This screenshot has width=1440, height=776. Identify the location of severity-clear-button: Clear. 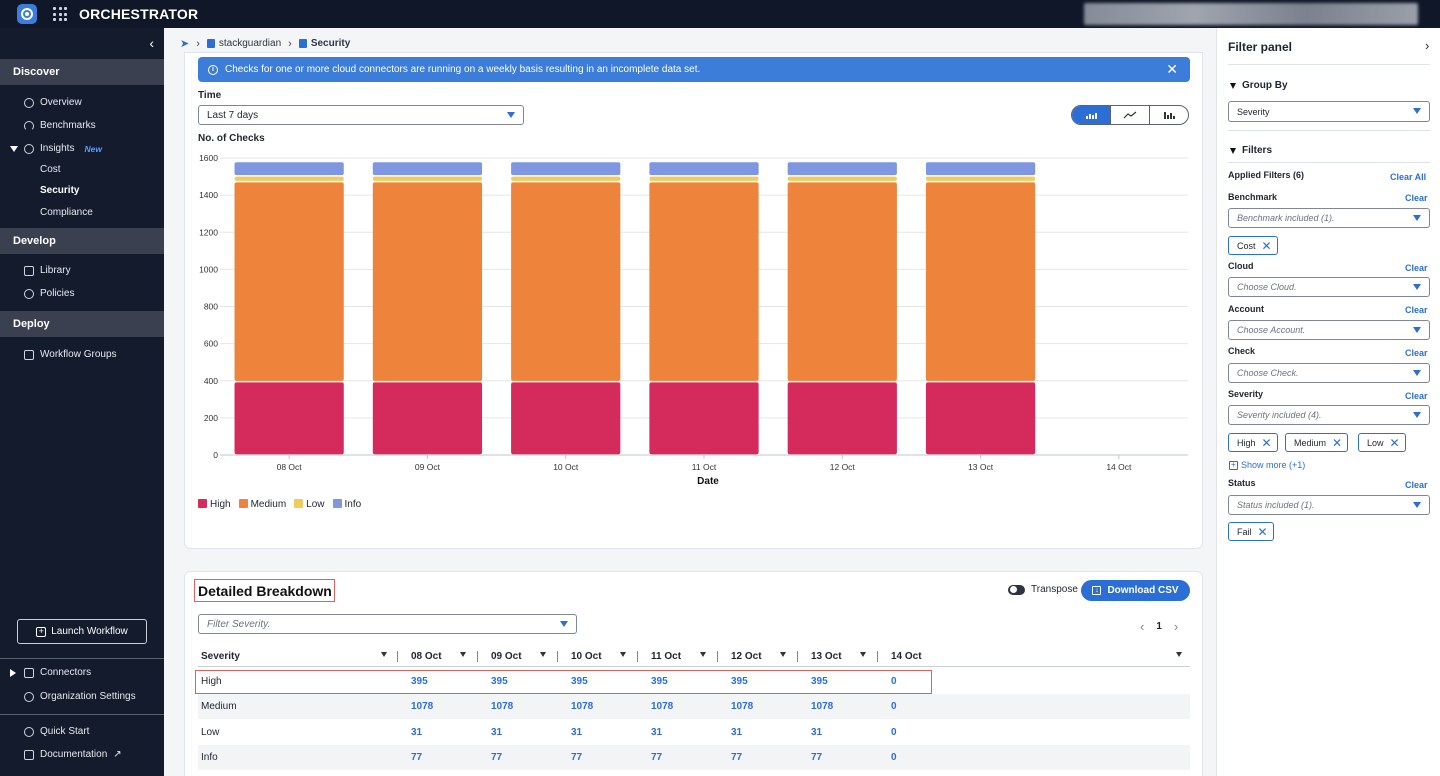
(1416, 396).